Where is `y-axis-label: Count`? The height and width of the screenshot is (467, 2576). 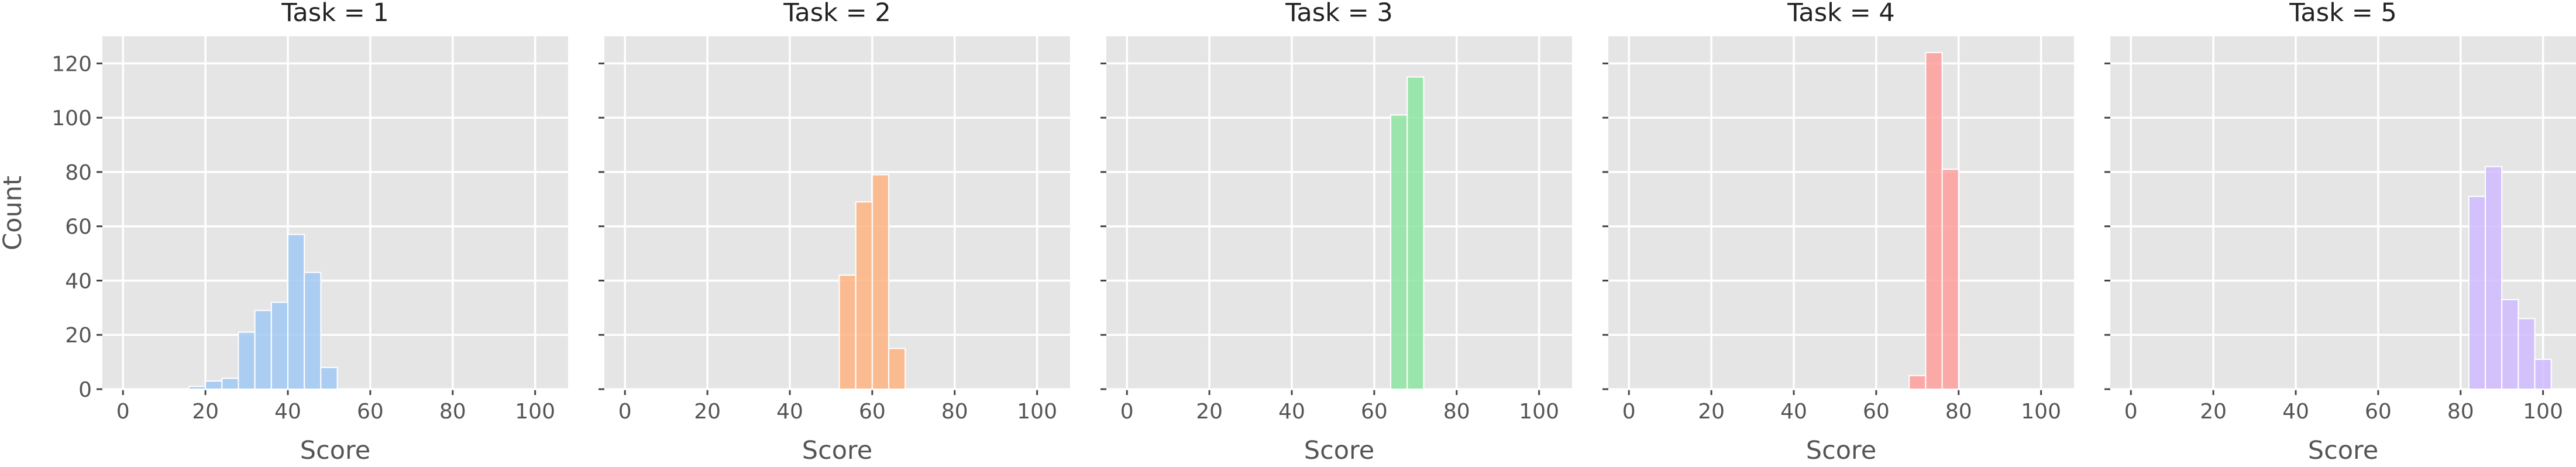
y-axis-label: Count is located at coordinates (14, 213).